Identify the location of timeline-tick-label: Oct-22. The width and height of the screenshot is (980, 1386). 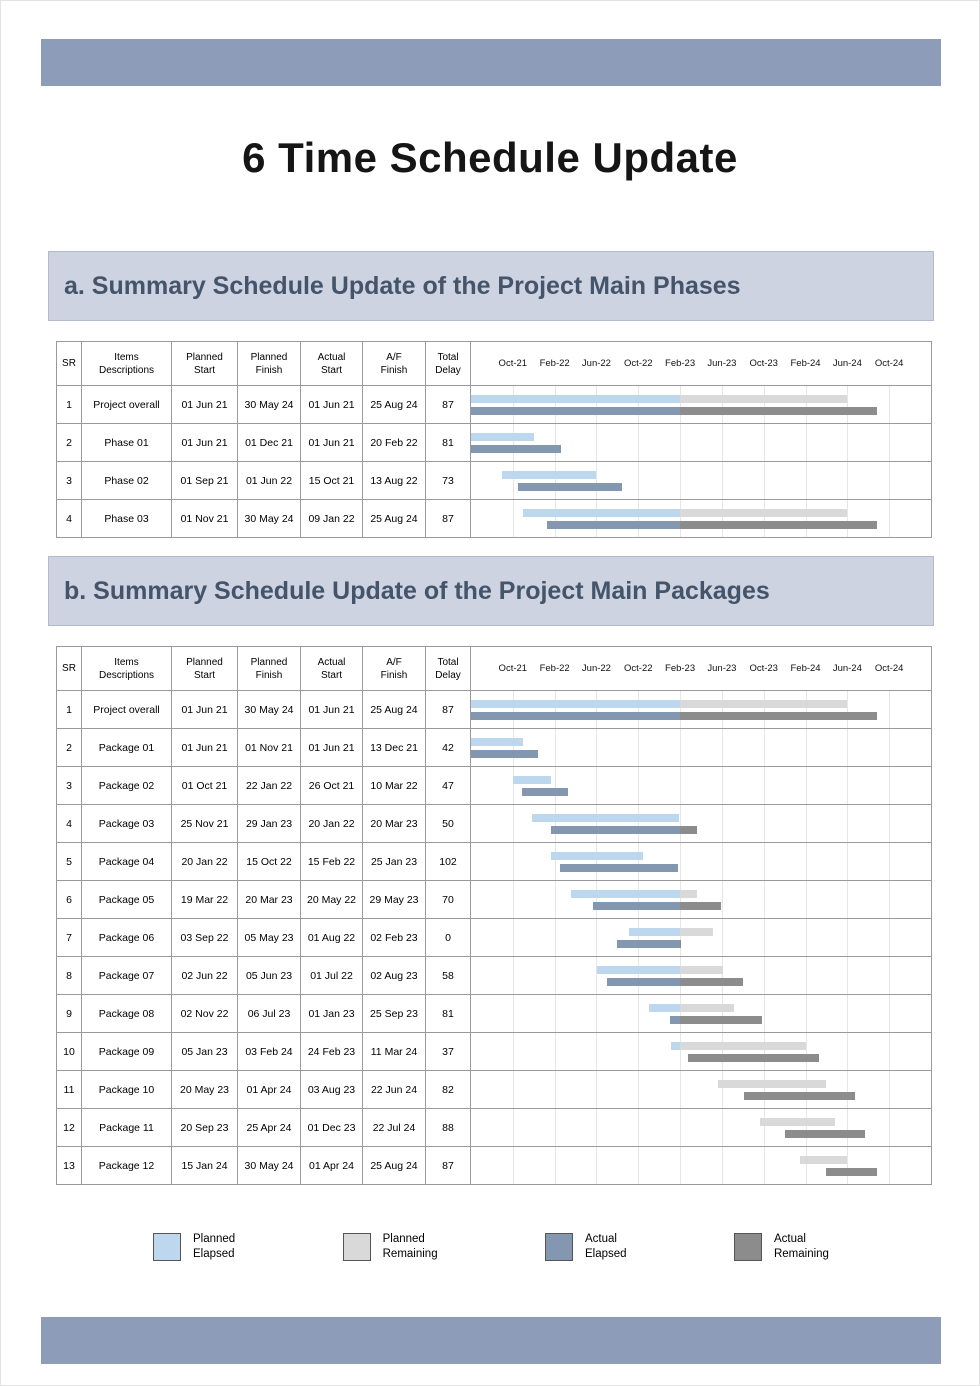
(638, 668).